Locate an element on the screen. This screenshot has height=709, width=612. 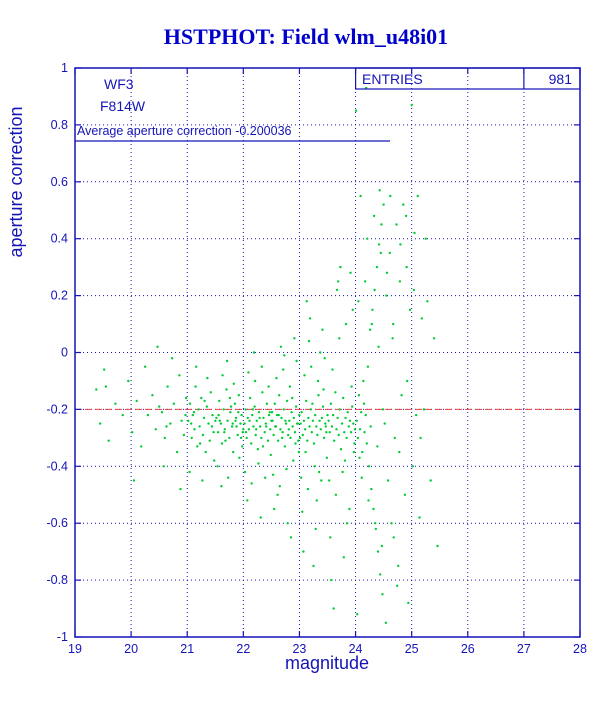
y-tick-label: -0.2 is located at coordinates (57, 409).